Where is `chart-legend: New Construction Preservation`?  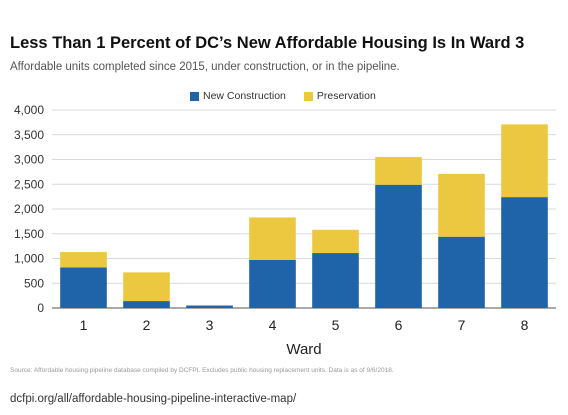 chart-legend: New Construction Preservation is located at coordinates (292, 96).